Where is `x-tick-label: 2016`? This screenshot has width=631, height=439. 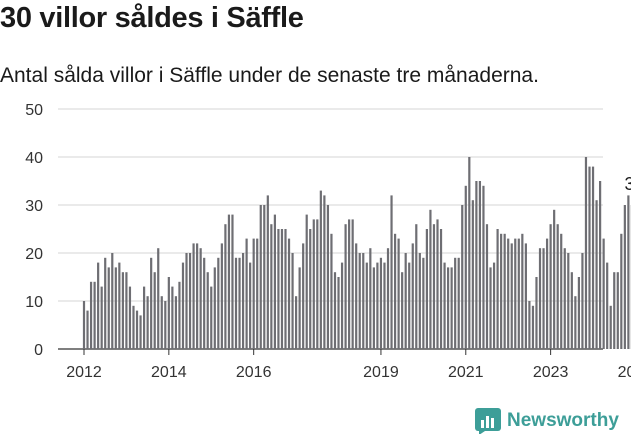 x-tick-label: 2016 is located at coordinates (254, 372).